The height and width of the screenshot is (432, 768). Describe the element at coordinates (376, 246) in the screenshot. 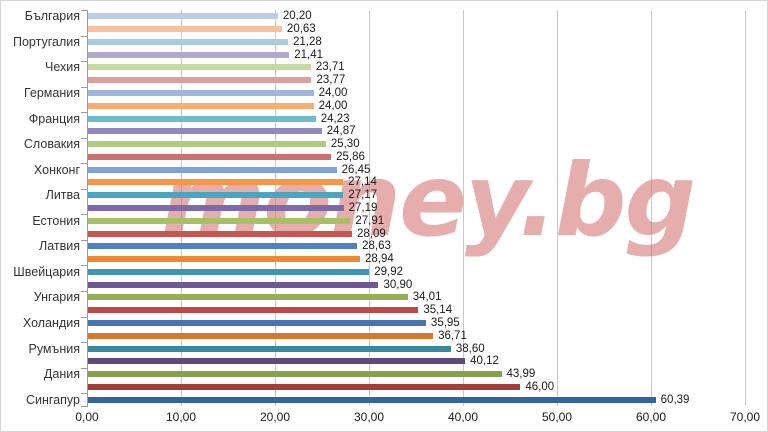

I see `bar-value-label: 28,63` at that location.